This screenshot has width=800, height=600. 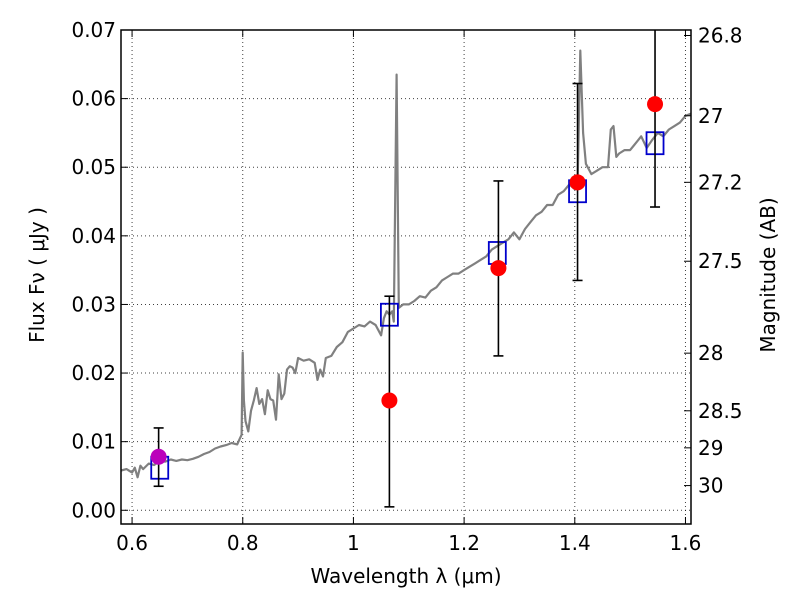 What do you see at coordinates (710, 353) in the screenshot?
I see `y2-tick-label: 28` at bounding box center [710, 353].